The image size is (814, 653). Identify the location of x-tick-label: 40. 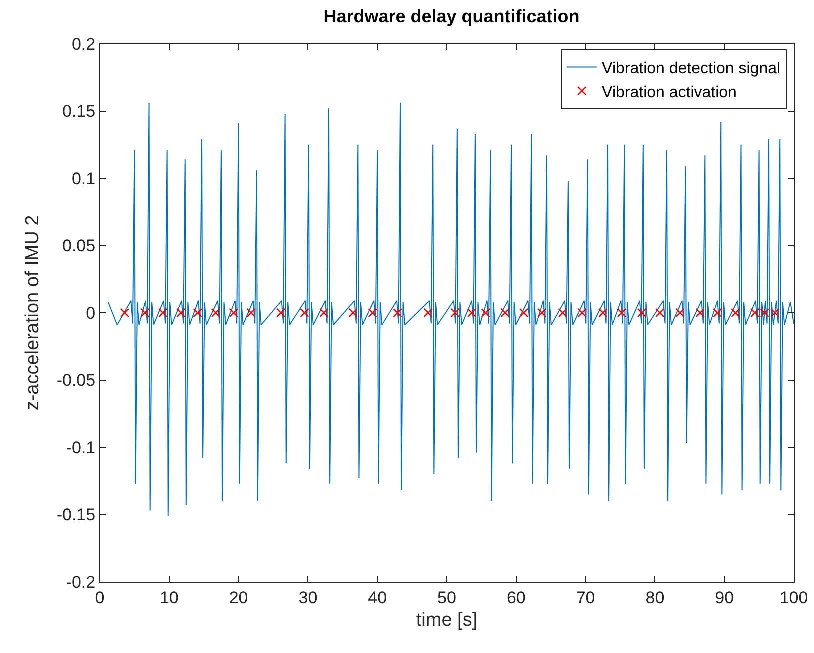
(378, 598).